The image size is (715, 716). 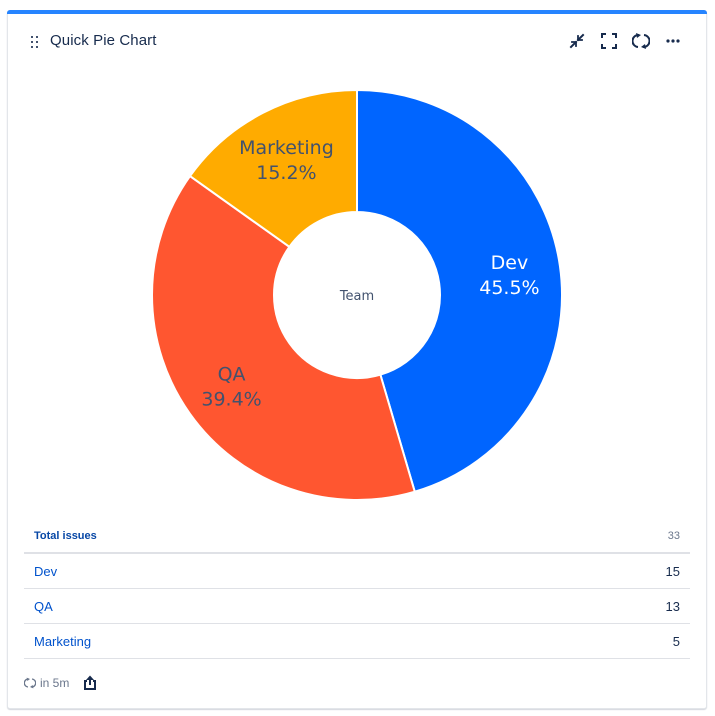 What do you see at coordinates (625, 41) in the screenshot?
I see `gadget-actions` at bounding box center [625, 41].